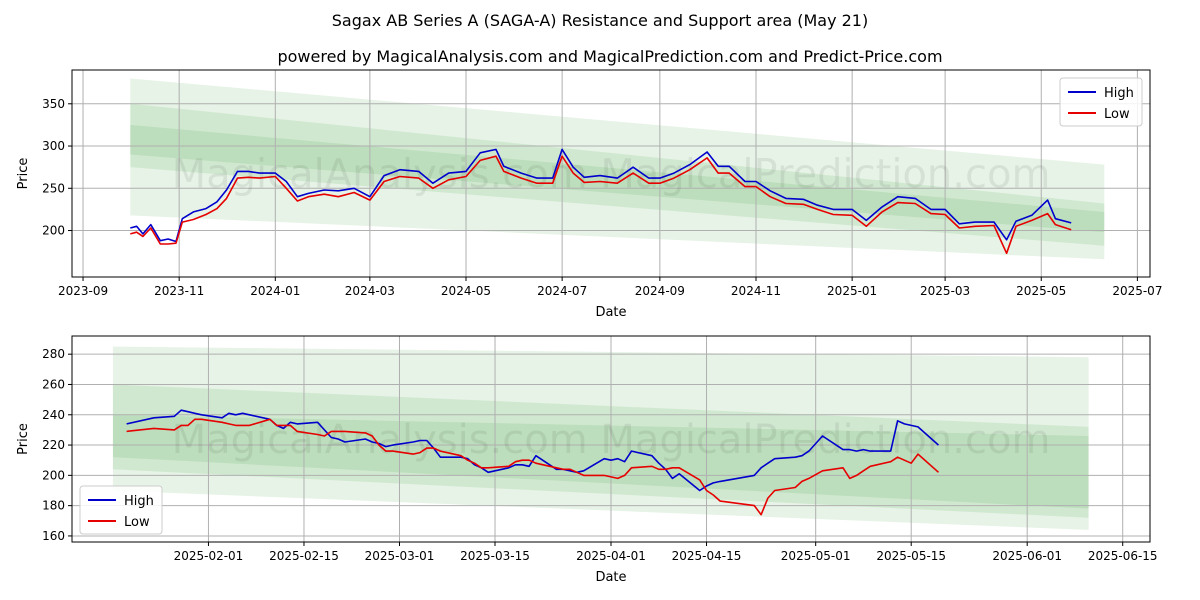 The height and width of the screenshot is (600, 1200). Describe the element at coordinates (53, 104) in the screenshot. I see `y-tick-label: 350` at that location.